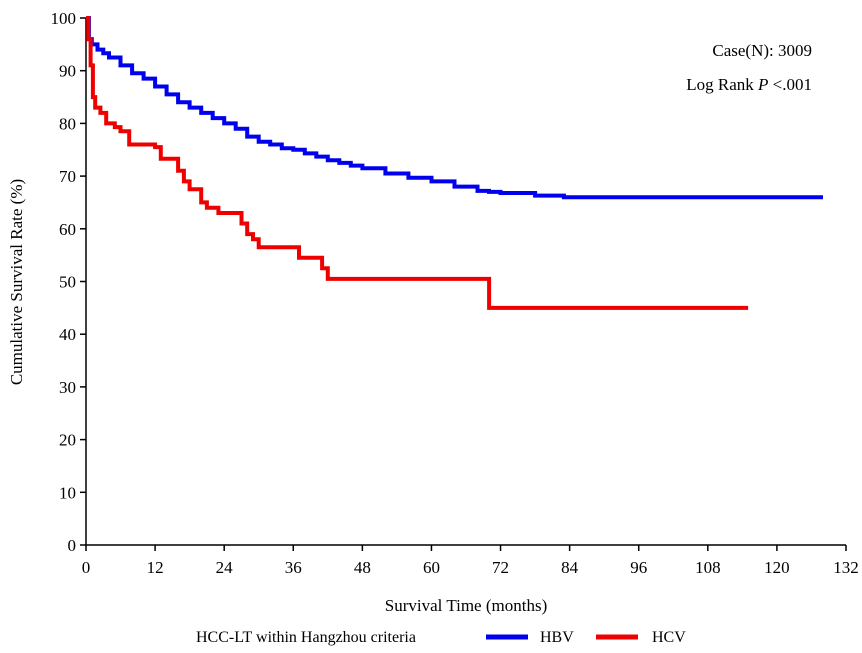 This screenshot has height=653, width=862. What do you see at coordinates (67, 176) in the screenshot?
I see `y-tick-label: 70` at bounding box center [67, 176].